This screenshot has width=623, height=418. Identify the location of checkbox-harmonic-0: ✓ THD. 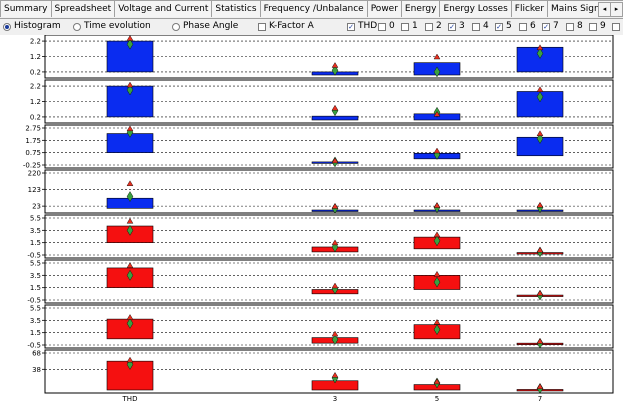
(362, 26).